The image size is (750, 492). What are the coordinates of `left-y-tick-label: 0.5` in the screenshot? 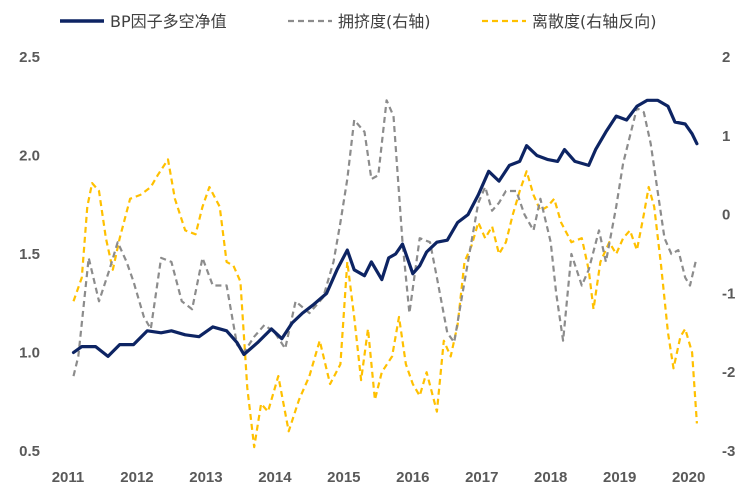 It's located at (29, 451).